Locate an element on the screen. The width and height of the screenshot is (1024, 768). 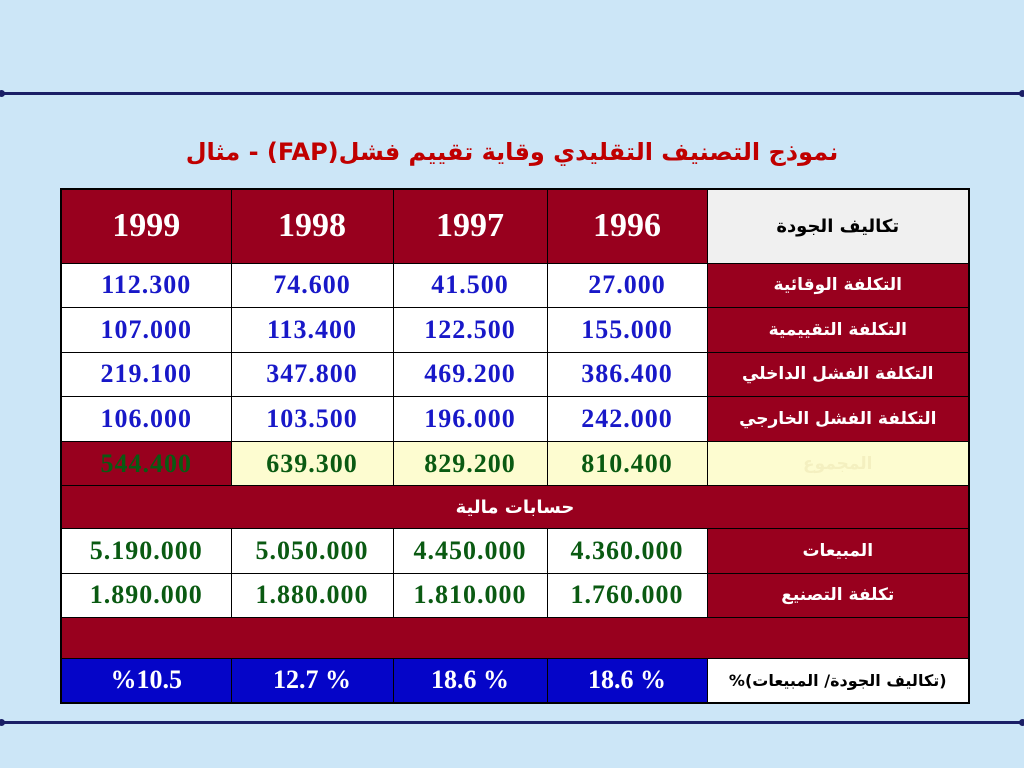
cell-1997: 41.500 is located at coordinates (470, 285).